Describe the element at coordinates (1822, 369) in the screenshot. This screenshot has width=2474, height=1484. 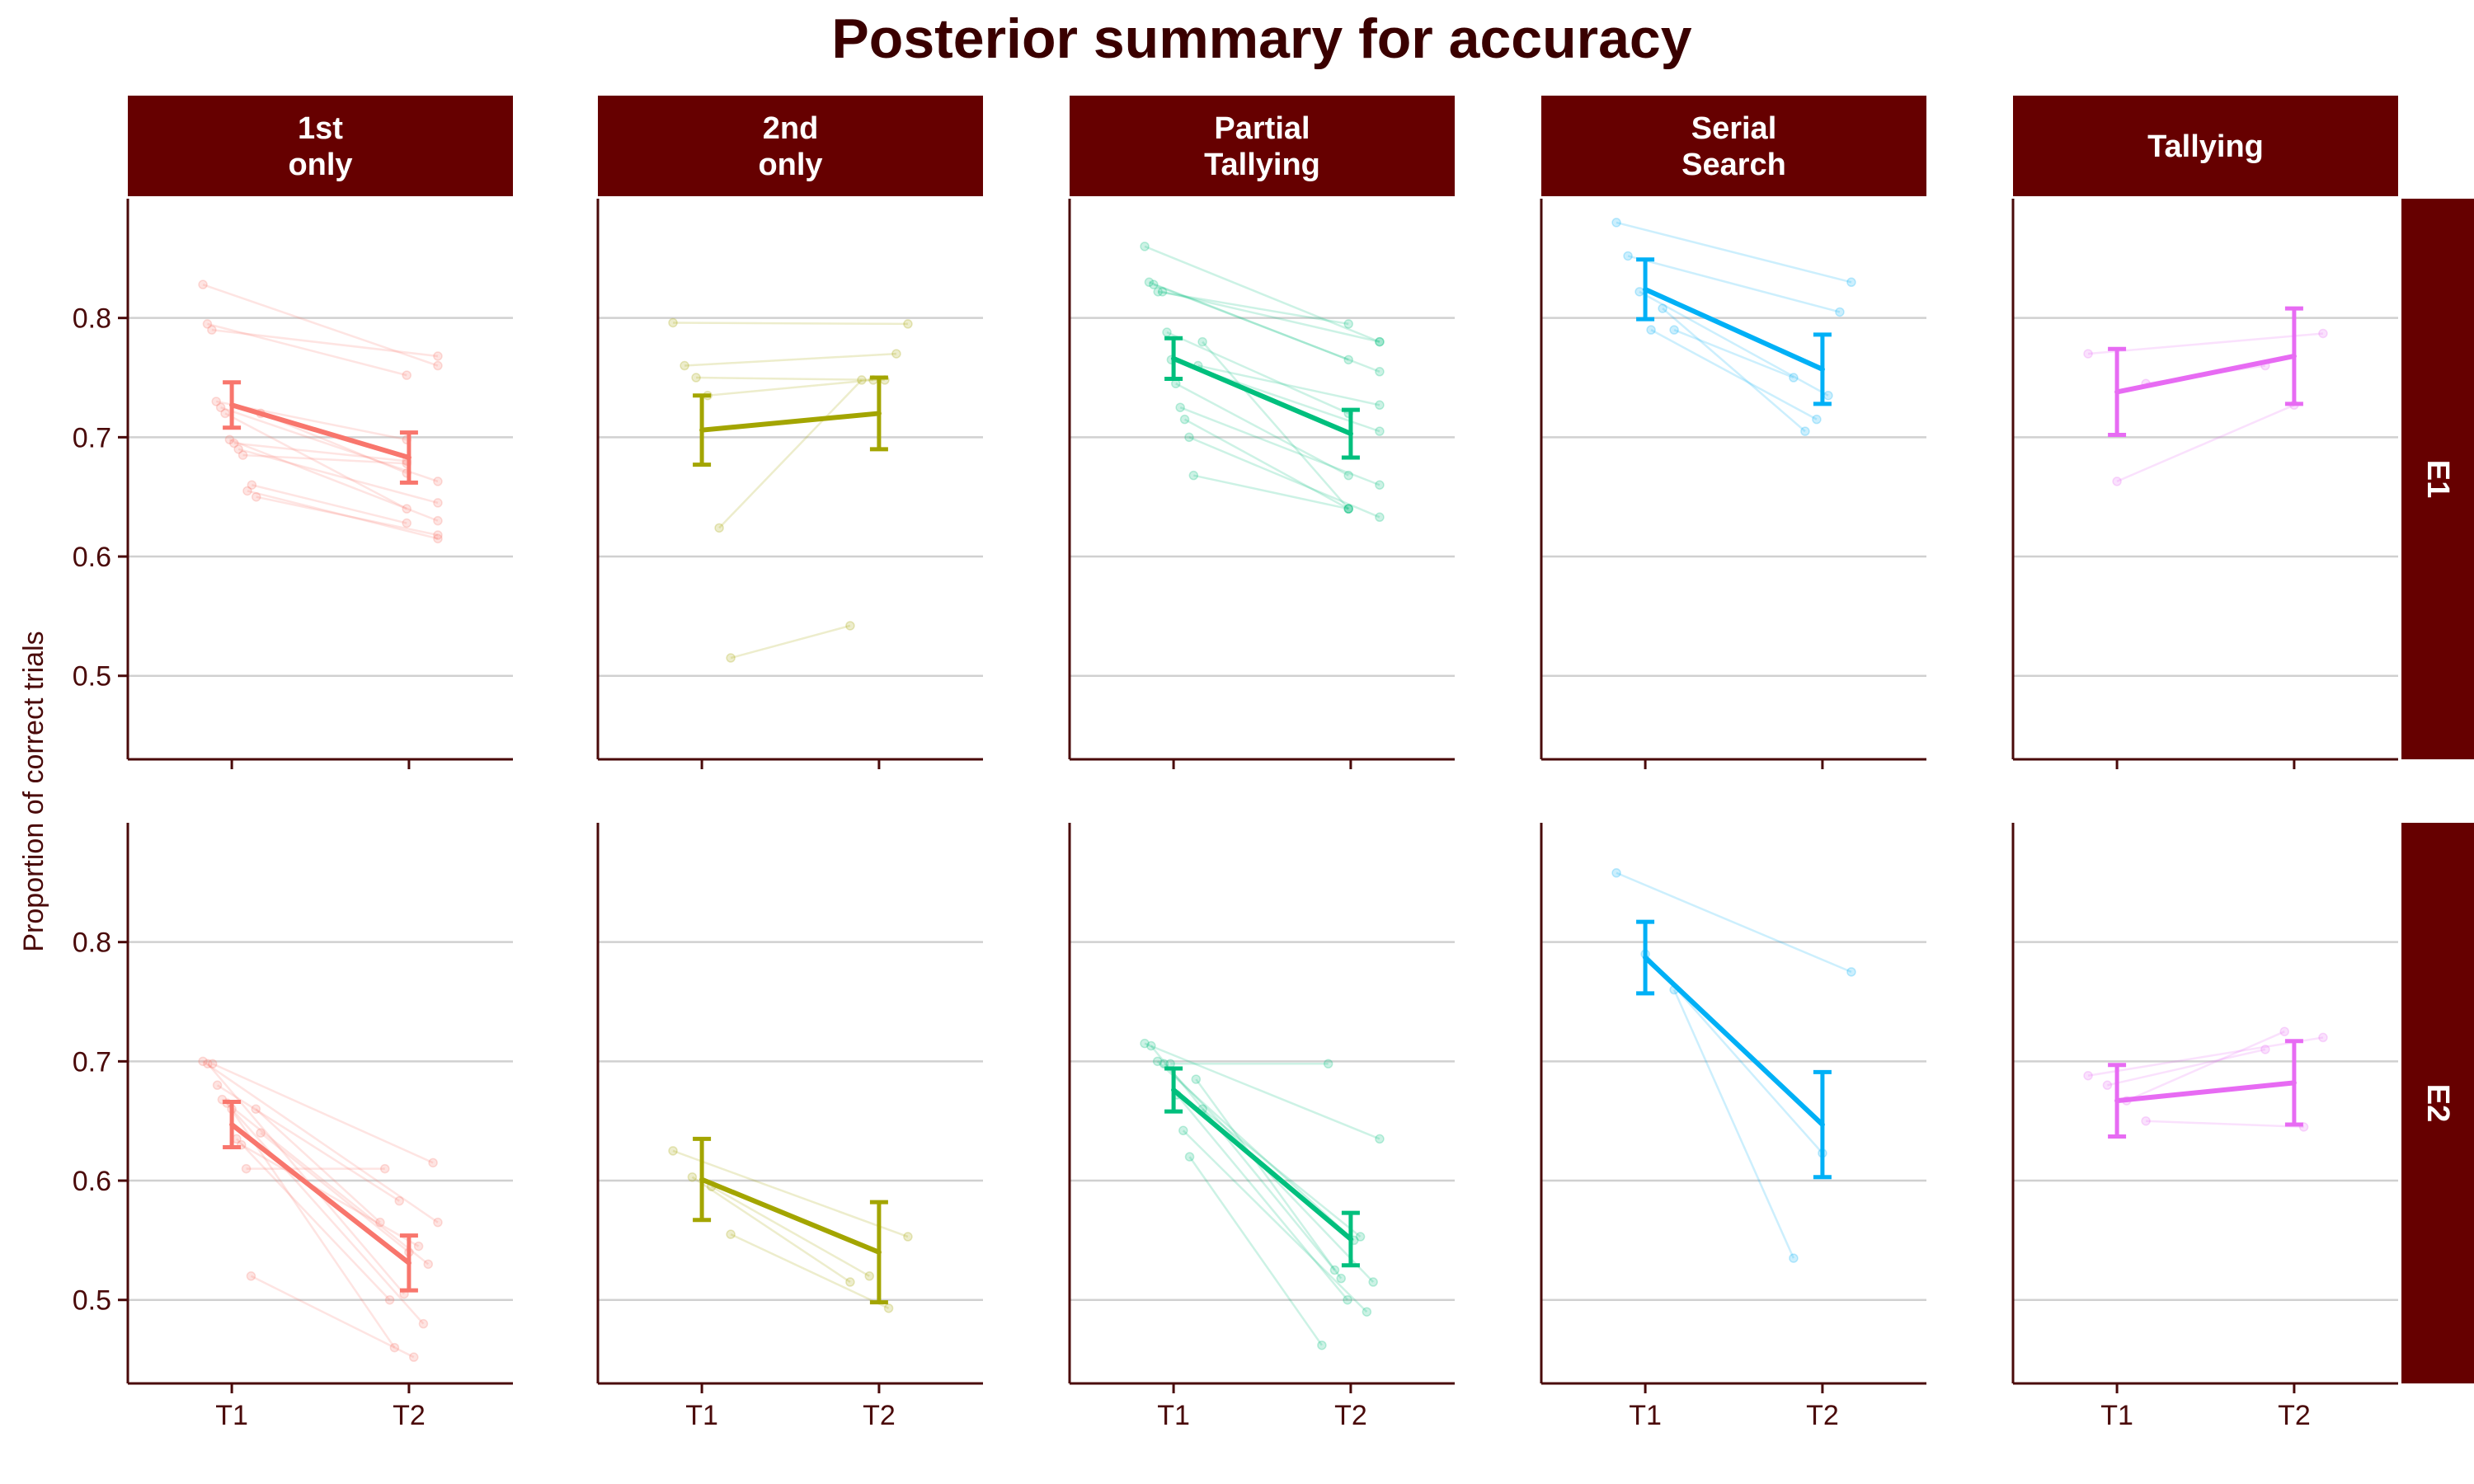
I see `error-bar-e1-serial-search-t2` at that location.